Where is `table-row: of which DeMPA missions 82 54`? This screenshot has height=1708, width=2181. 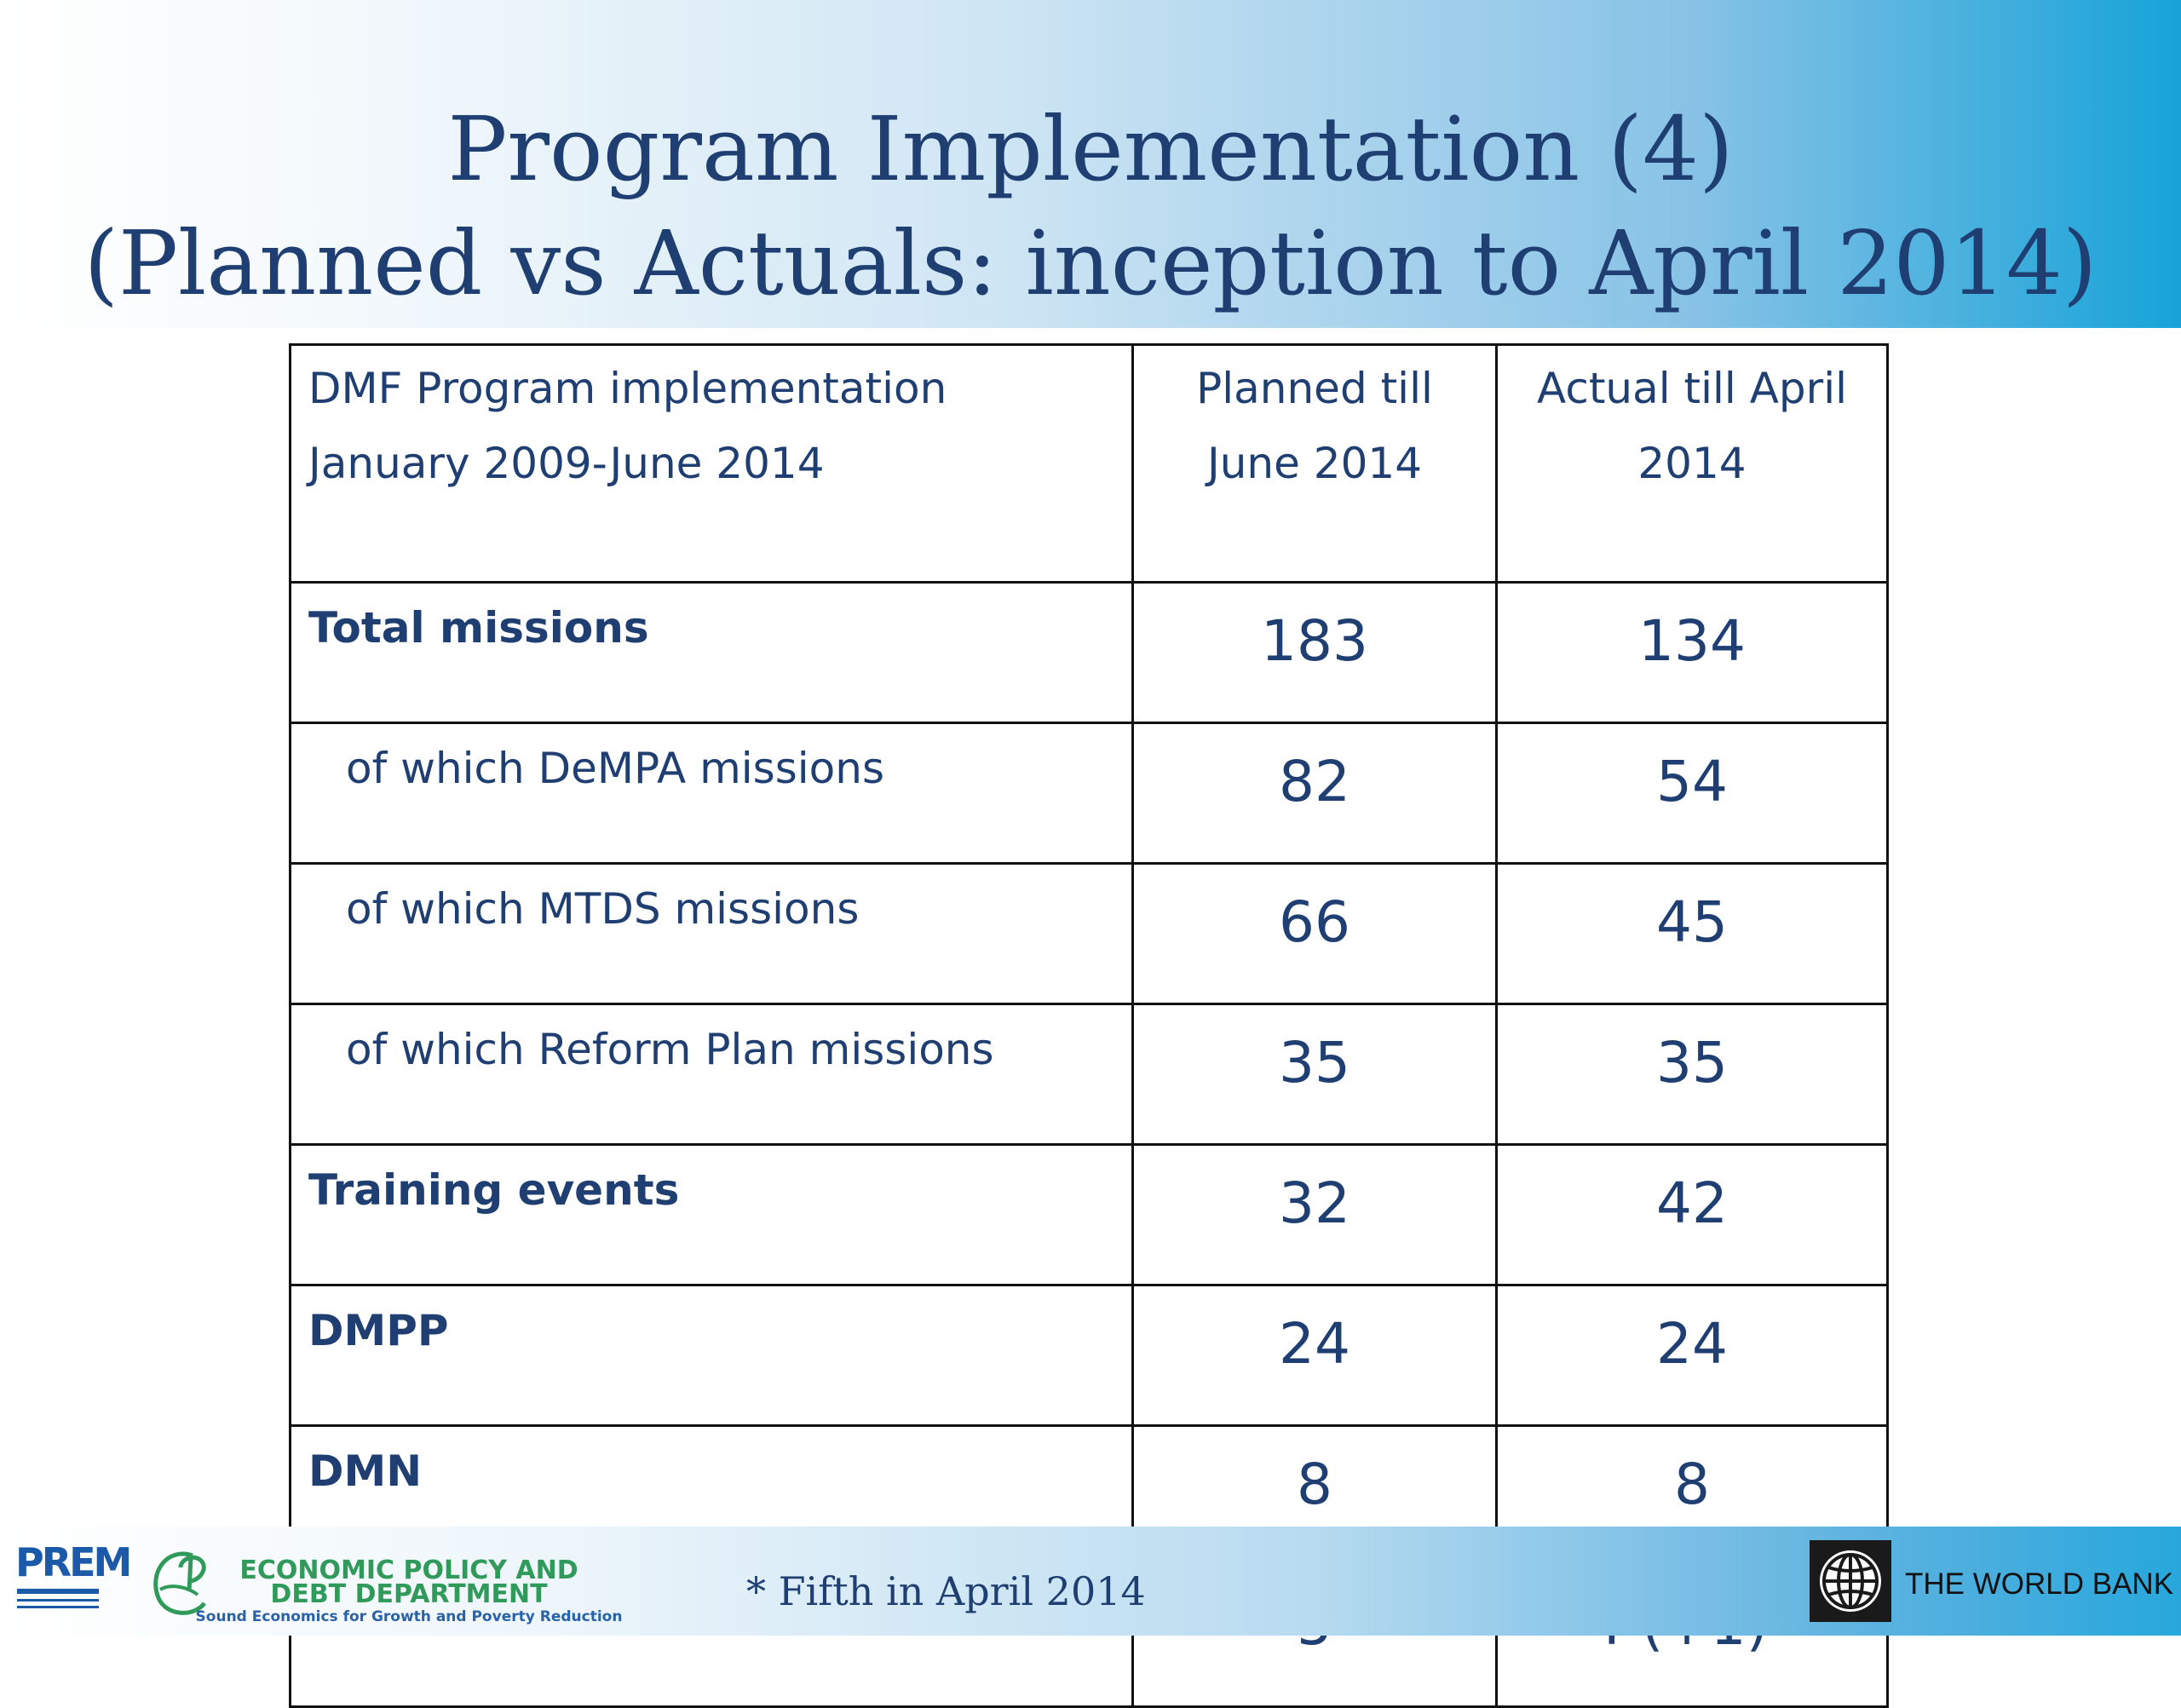
table-row: of which DeMPA missions 82 54 is located at coordinates (1089, 793).